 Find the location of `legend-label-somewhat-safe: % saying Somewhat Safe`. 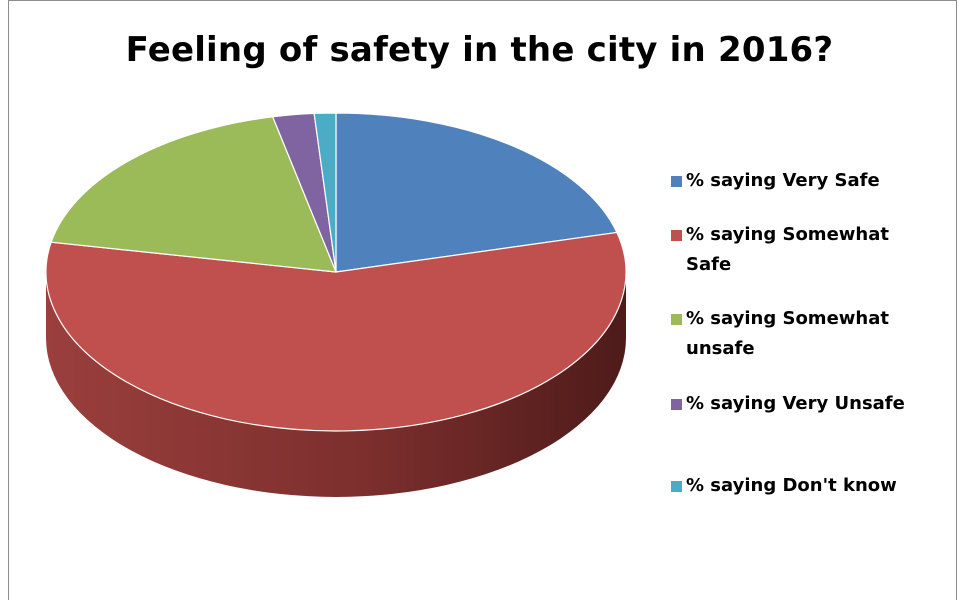

legend-label-somewhat-safe: % saying Somewhat Safe is located at coordinates (787, 249).